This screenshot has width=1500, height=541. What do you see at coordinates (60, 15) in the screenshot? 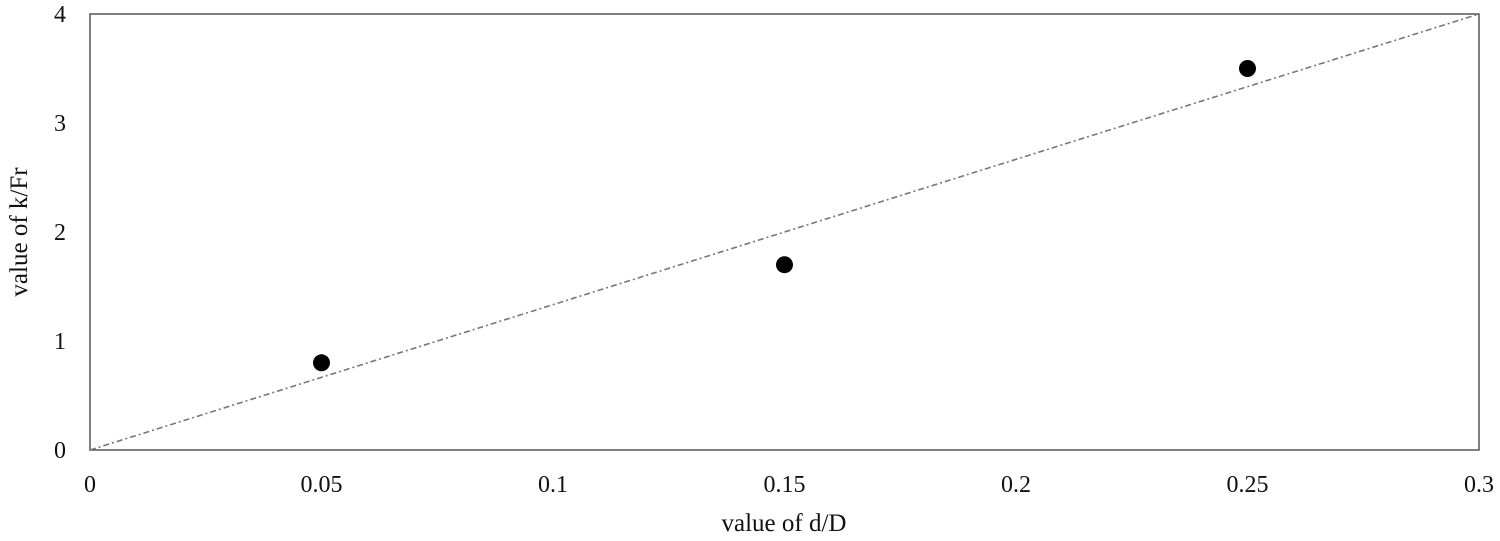
I see `y-tick-label: 4` at bounding box center [60, 15].